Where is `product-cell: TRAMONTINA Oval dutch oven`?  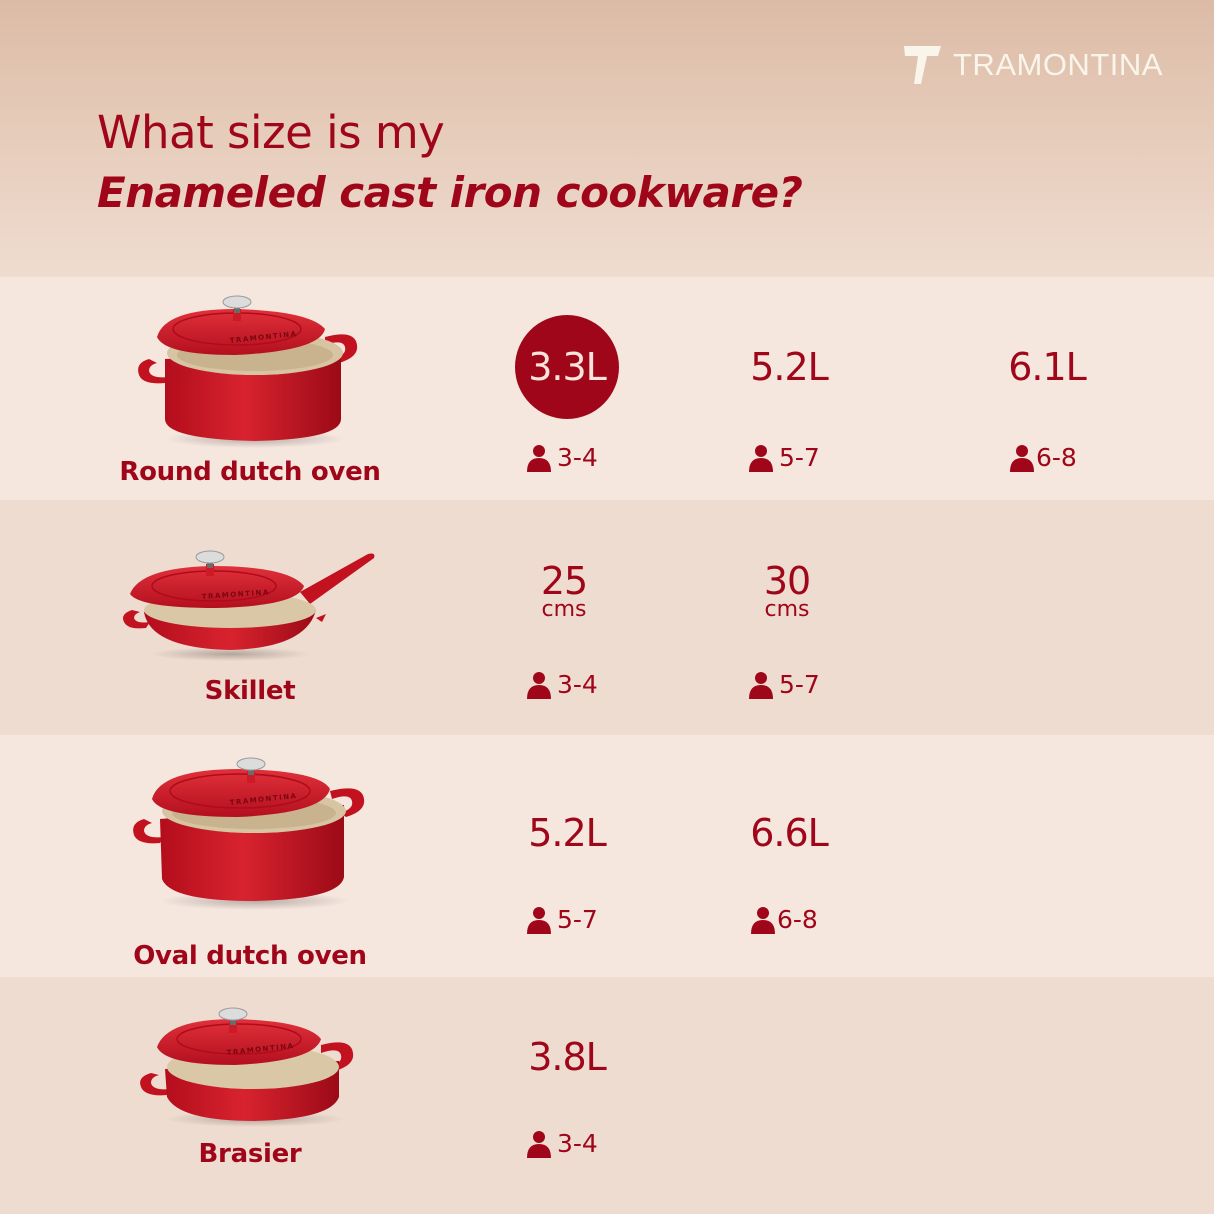
product-cell: TRAMONTINA Oval dutch oven is located at coordinates (250, 861).